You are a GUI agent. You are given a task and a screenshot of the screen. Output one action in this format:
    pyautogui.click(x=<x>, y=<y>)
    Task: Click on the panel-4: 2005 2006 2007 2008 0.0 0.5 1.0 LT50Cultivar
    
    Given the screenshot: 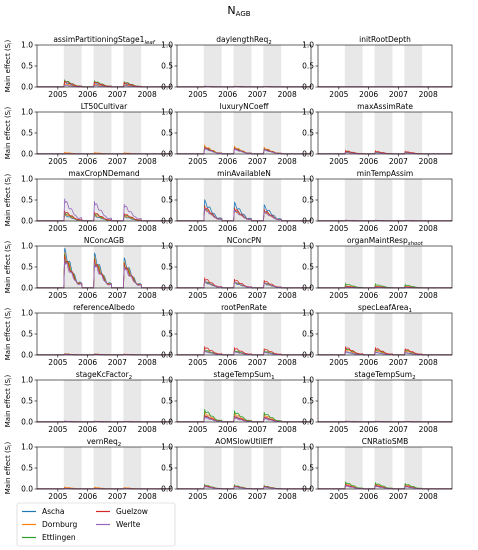 What is the action you would take?
    pyautogui.click(x=96, y=134)
    